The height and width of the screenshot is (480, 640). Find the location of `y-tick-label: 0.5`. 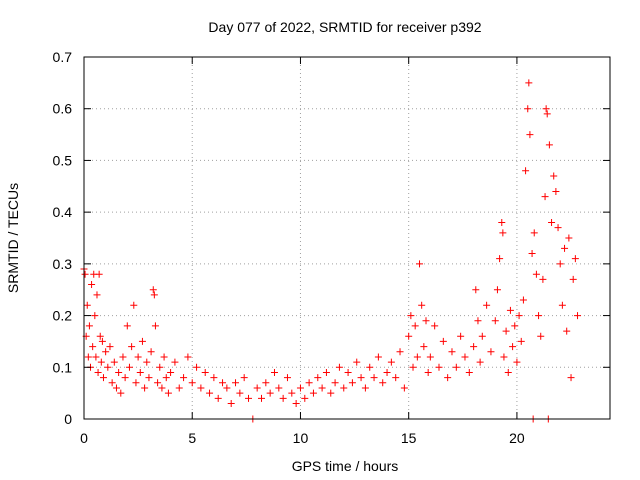

y-tick-label: 0.5 is located at coordinates (63, 160).